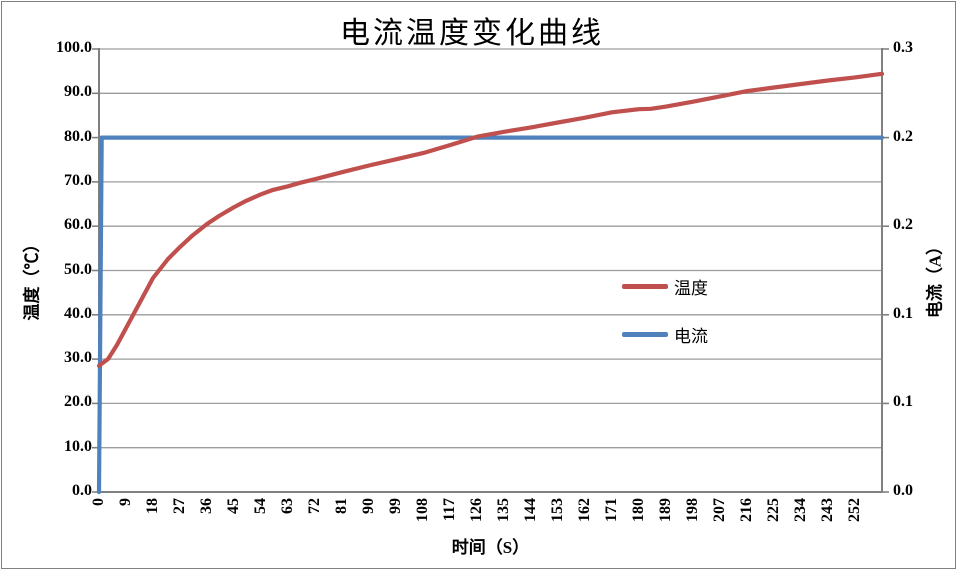 This screenshot has height=570, width=957. Describe the element at coordinates (472, 33) in the screenshot. I see `chart-title: 电流温度变化曲线` at that location.